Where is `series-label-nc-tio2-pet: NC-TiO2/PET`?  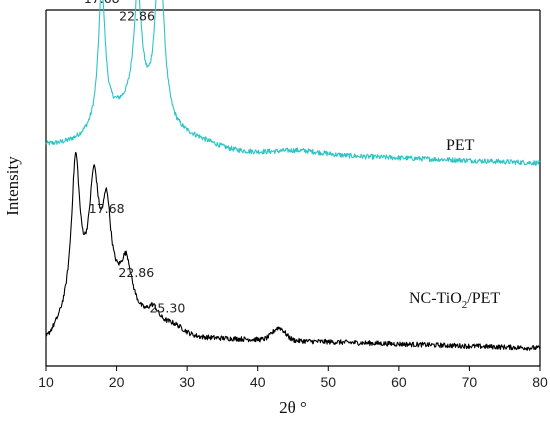 series-label-nc-tio2-pet: NC-TiO2/PET is located at coordinates (454, 300).